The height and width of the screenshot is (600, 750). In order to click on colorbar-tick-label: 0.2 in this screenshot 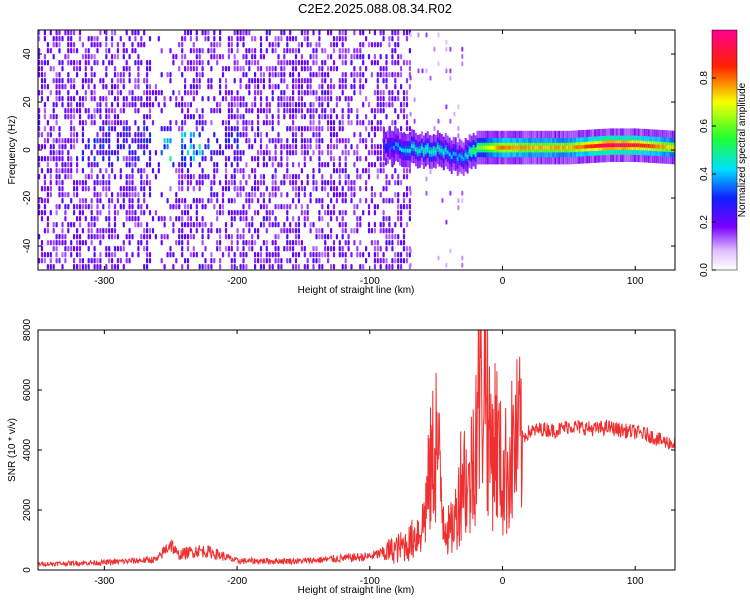, I will do `click(704, 222)`.